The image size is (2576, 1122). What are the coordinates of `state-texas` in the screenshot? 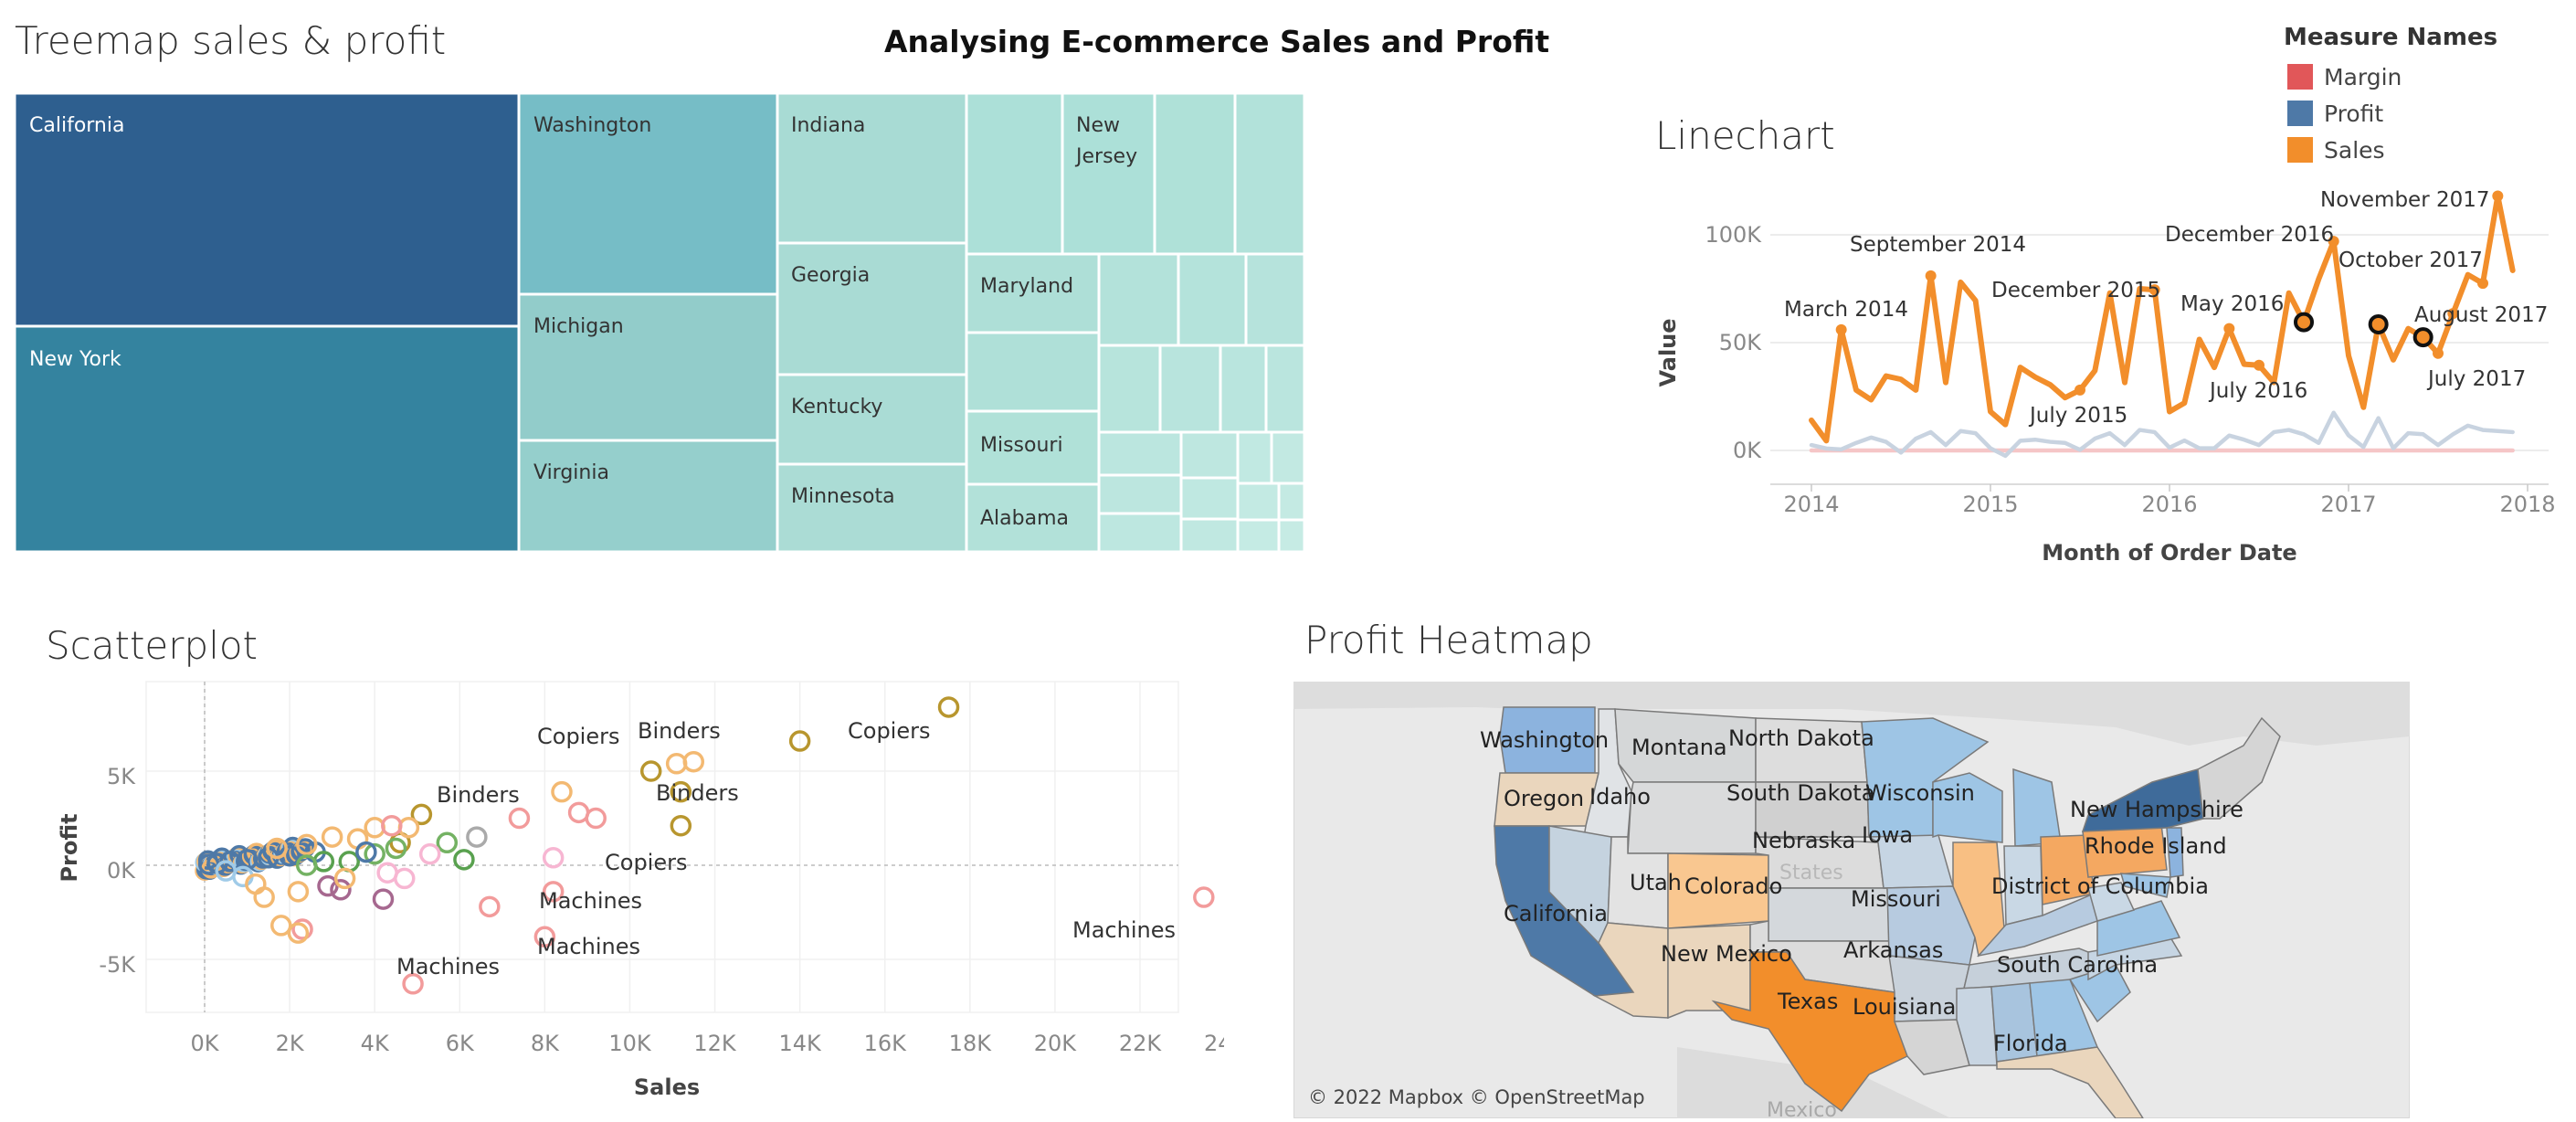 It's located at (1809, 1032).